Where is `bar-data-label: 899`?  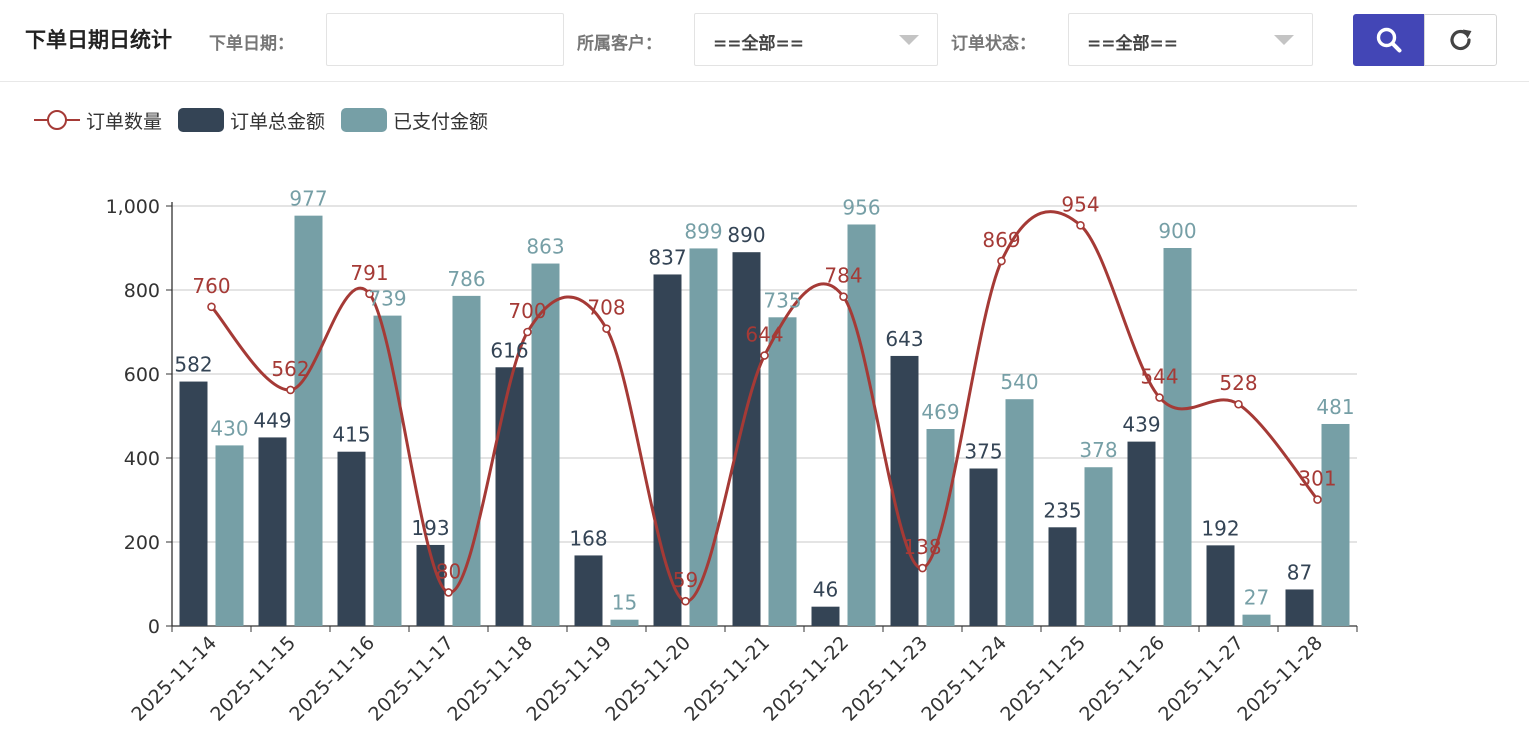
bar-data-label: 899 is located at coordinates (703, 231).